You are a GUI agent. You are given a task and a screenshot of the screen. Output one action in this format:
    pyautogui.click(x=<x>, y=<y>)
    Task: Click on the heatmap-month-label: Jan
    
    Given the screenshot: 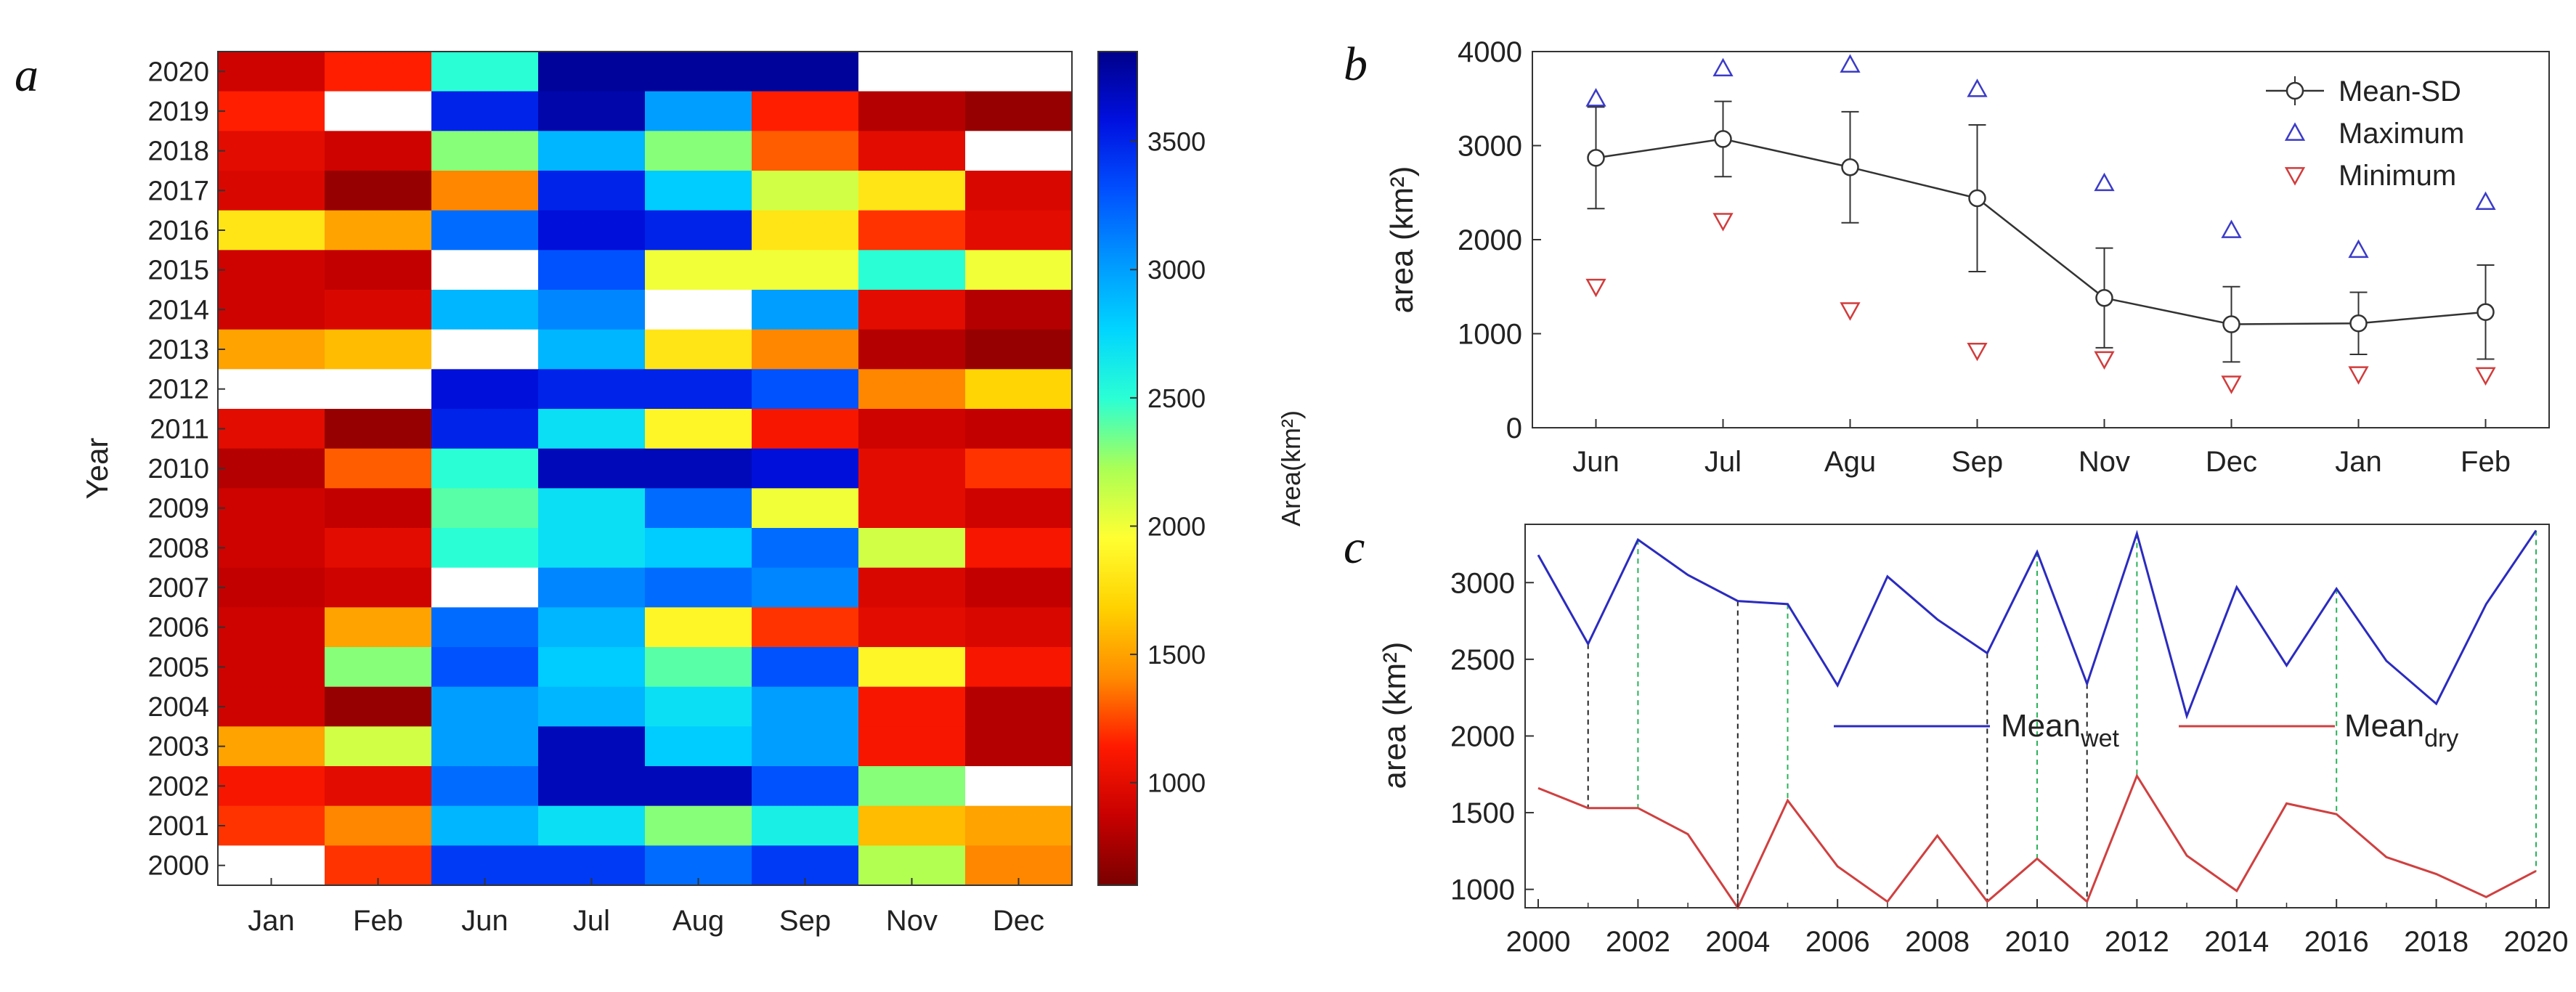 What is the action you would take?
    pyautogui.click(x=272, y=921)
    